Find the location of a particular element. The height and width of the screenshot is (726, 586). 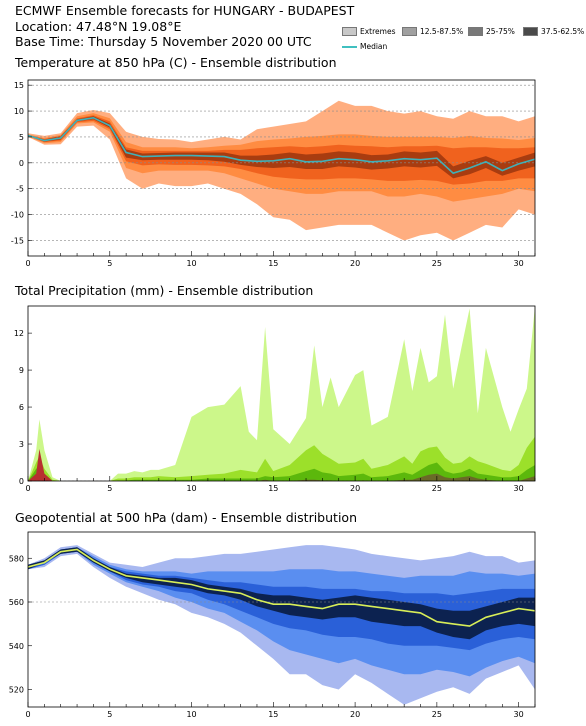

x-tick-label-geopotential: 0 is located at coordinates (27, 714).